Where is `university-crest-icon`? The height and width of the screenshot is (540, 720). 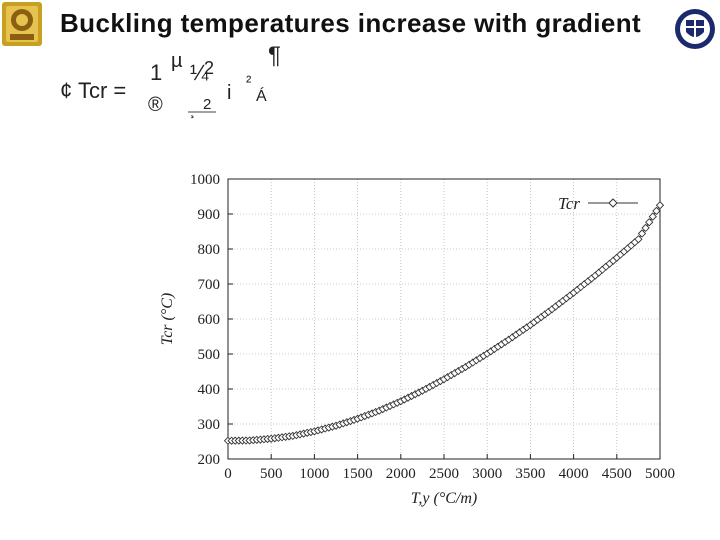 university-crest-icon is located at coordinates (22, 24).